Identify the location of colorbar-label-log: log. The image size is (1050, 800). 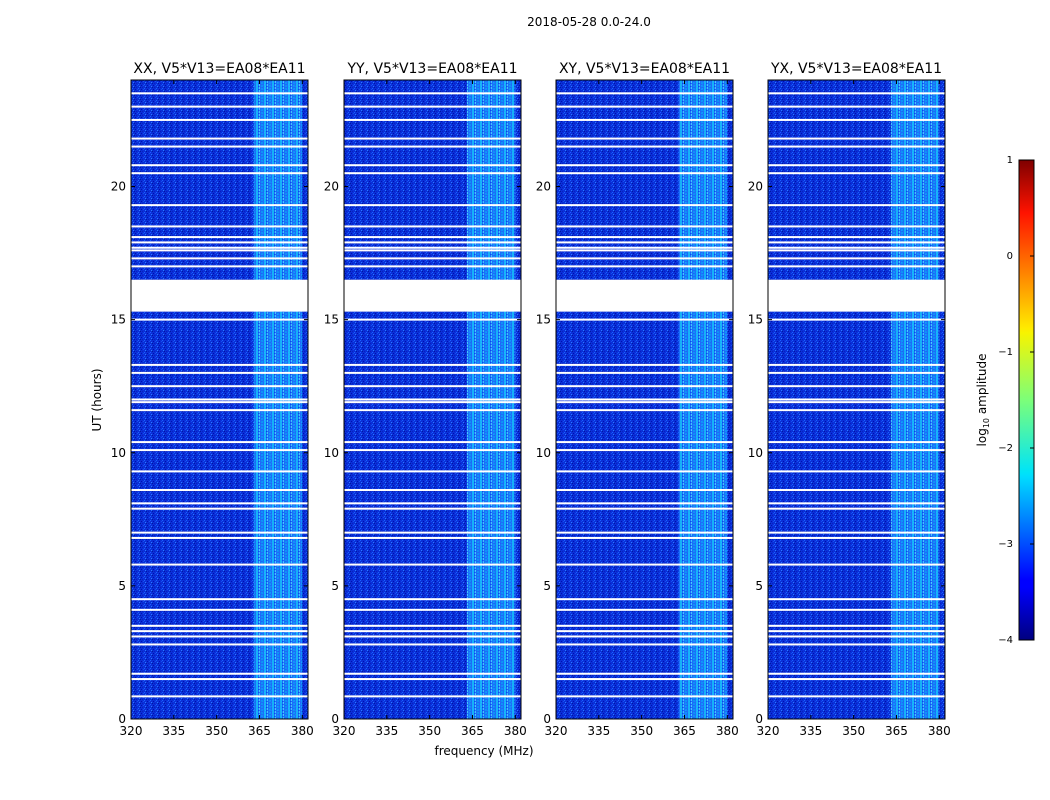
(982, 437).